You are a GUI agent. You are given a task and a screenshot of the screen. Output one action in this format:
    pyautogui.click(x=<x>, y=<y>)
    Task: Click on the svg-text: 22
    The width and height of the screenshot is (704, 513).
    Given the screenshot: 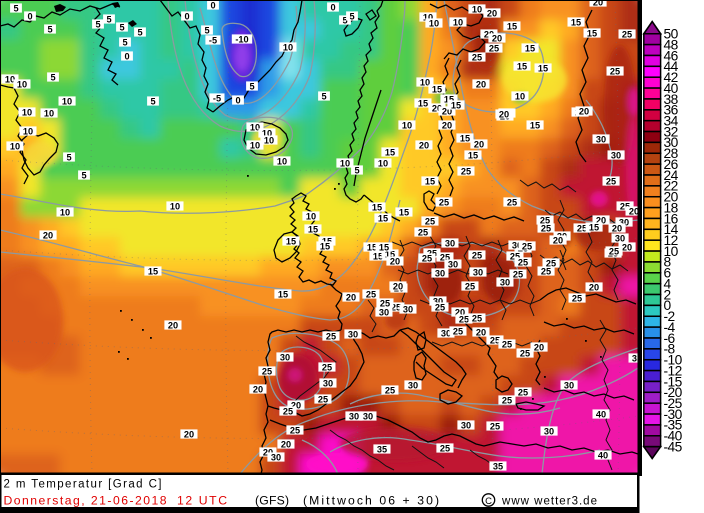 What is the action you would take?
    pyautogui.click(x=671, y=186)
    